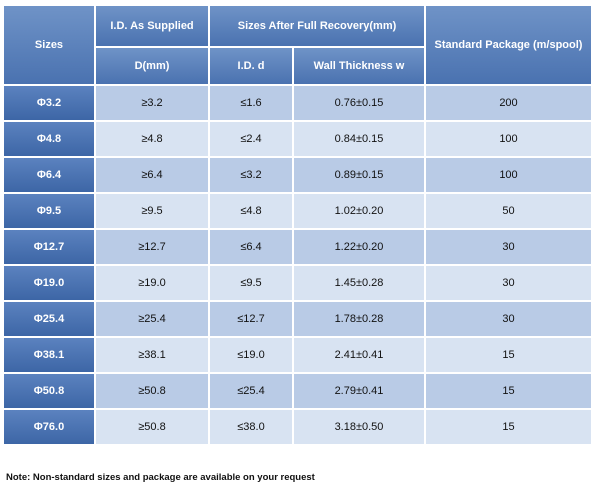 The height and width of the screenshot is (490, 592). I want to click on header-recovery: Sizes After Full Recovery(mm), so click(317, 26).